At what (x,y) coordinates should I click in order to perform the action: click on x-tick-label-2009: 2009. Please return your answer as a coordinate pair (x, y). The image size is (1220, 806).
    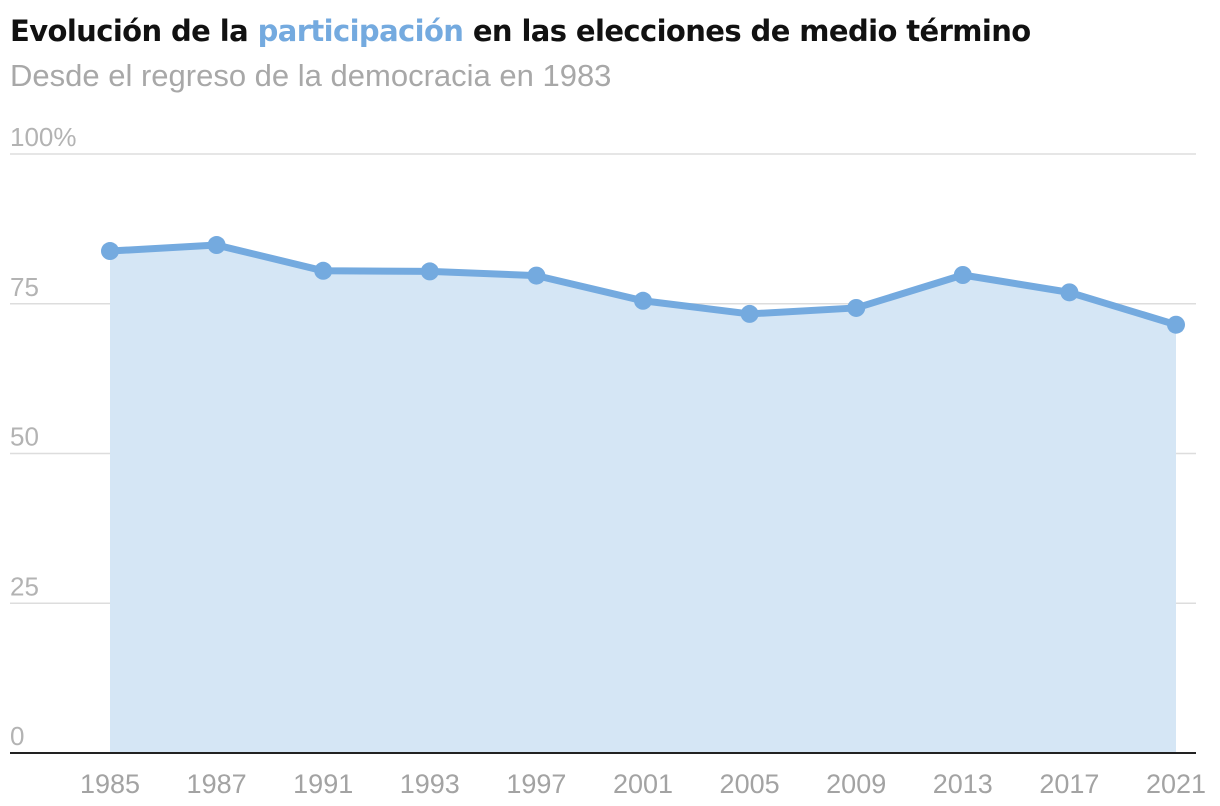
    Looking at the image, I should click on (856, 784).